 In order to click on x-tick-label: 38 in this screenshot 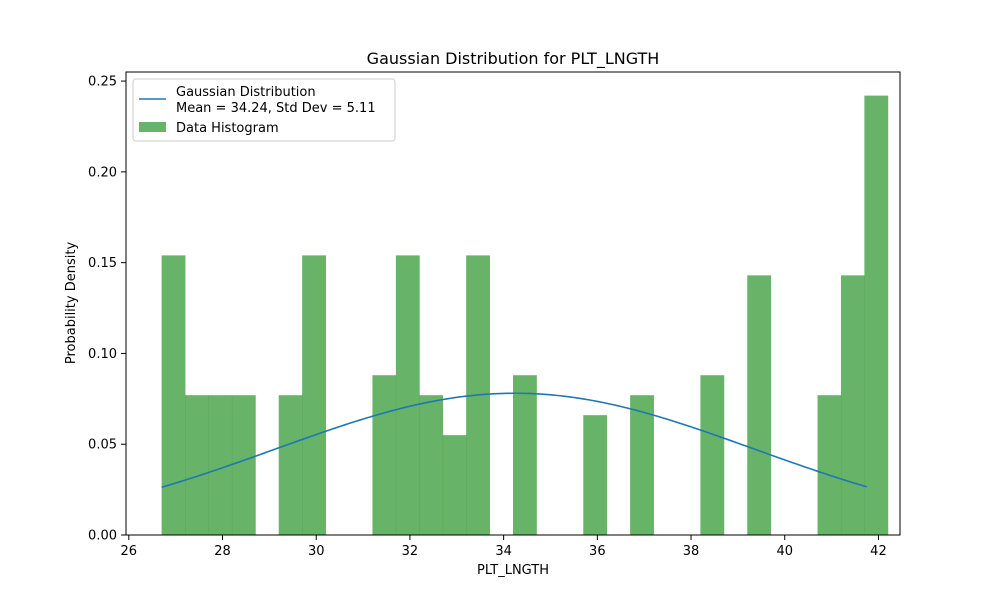, I will do `click(691, 551)`.